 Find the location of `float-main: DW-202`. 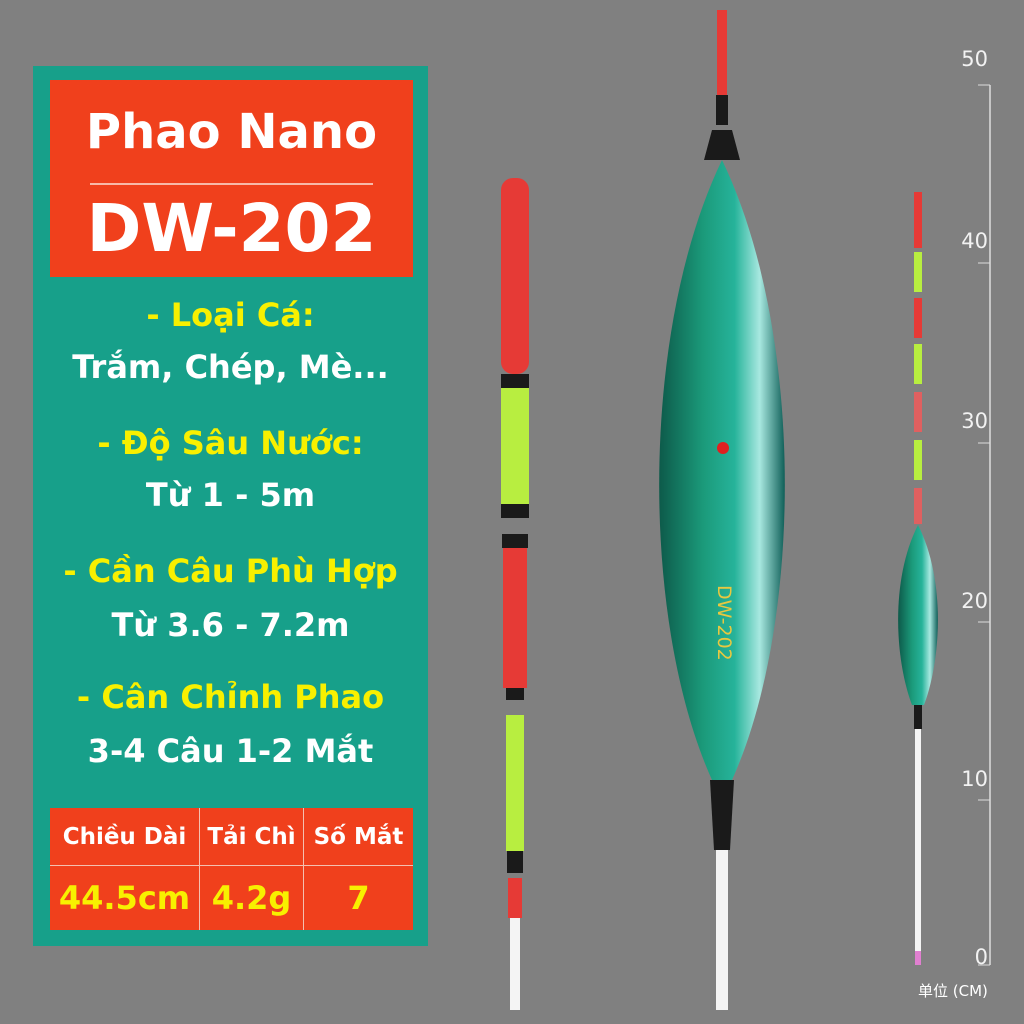

float-main: DW-202 is located at coordinates (722, 510).